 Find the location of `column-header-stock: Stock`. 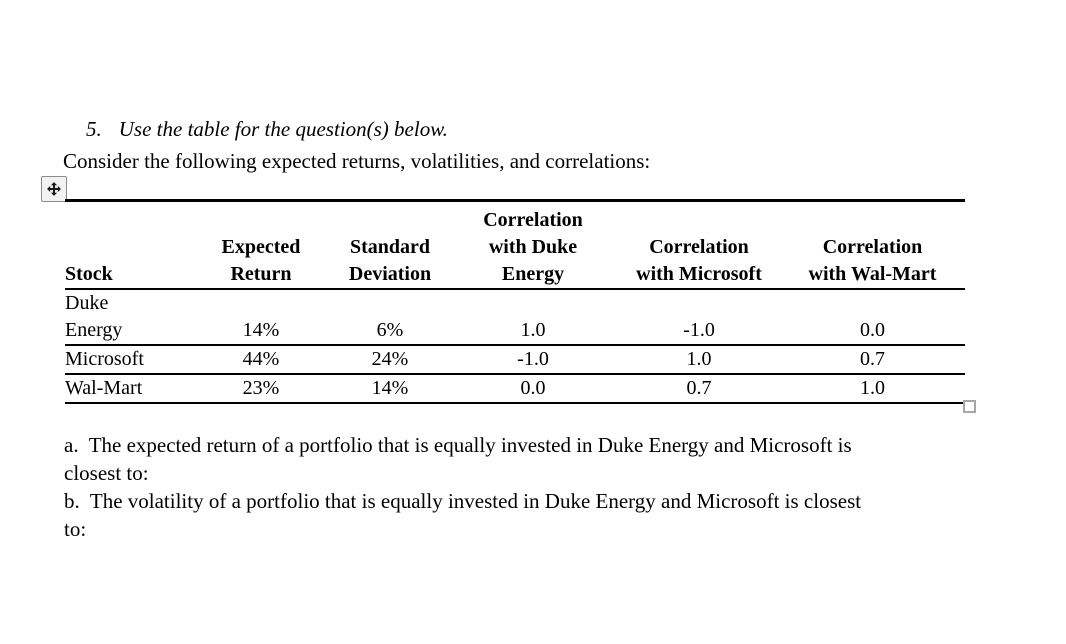

column-header-stock: Stock is located at coordinates (132, 245).